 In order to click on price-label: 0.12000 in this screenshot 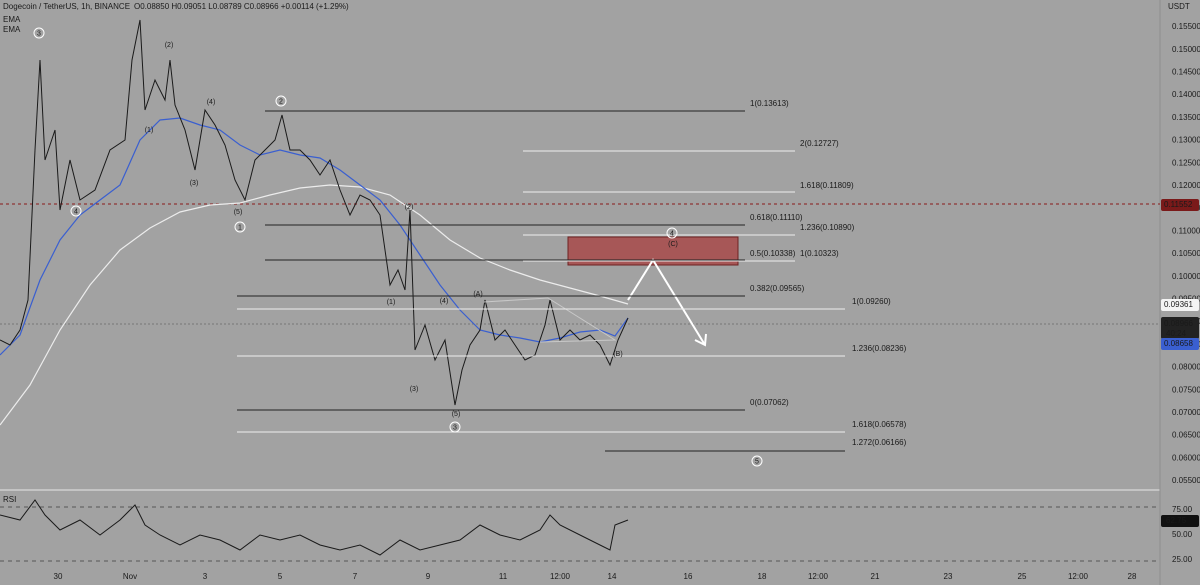, I will do `click(1186, 185)`.